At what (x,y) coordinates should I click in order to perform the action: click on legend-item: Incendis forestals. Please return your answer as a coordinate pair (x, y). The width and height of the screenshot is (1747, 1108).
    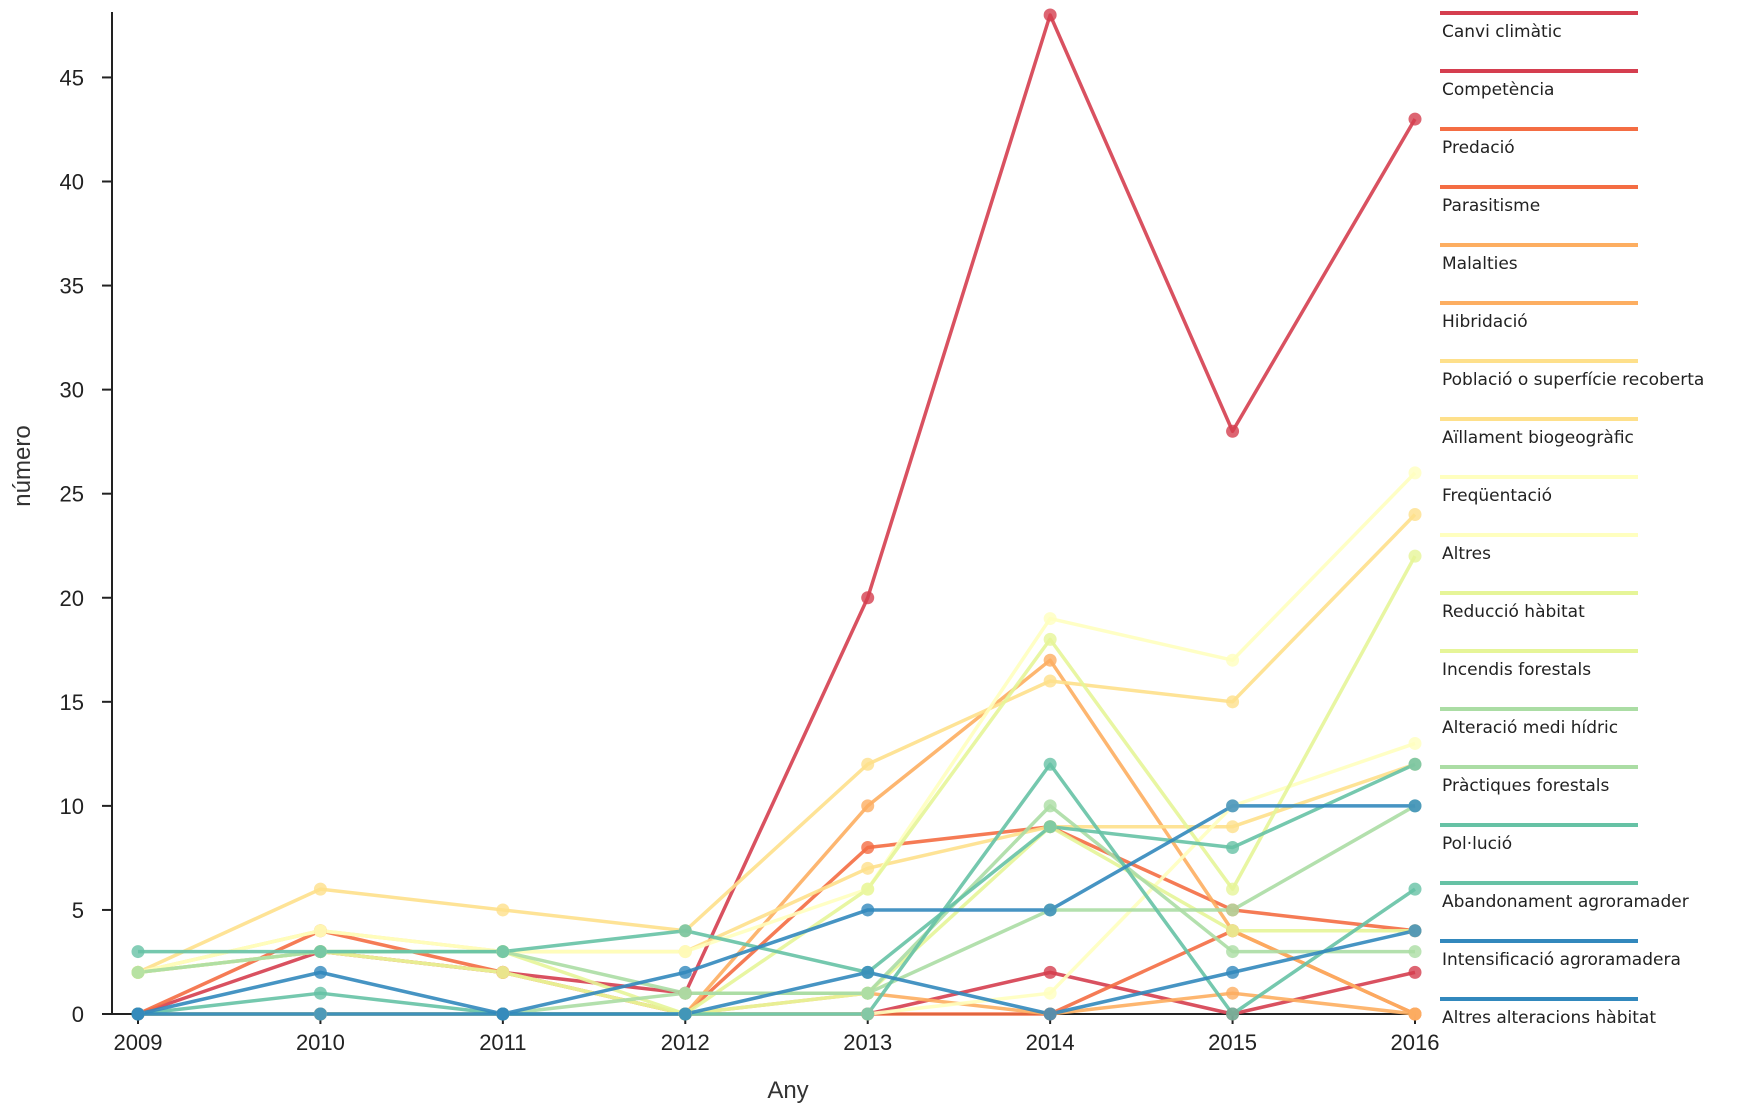
    Looking at the image, I should click on (1539, 664).